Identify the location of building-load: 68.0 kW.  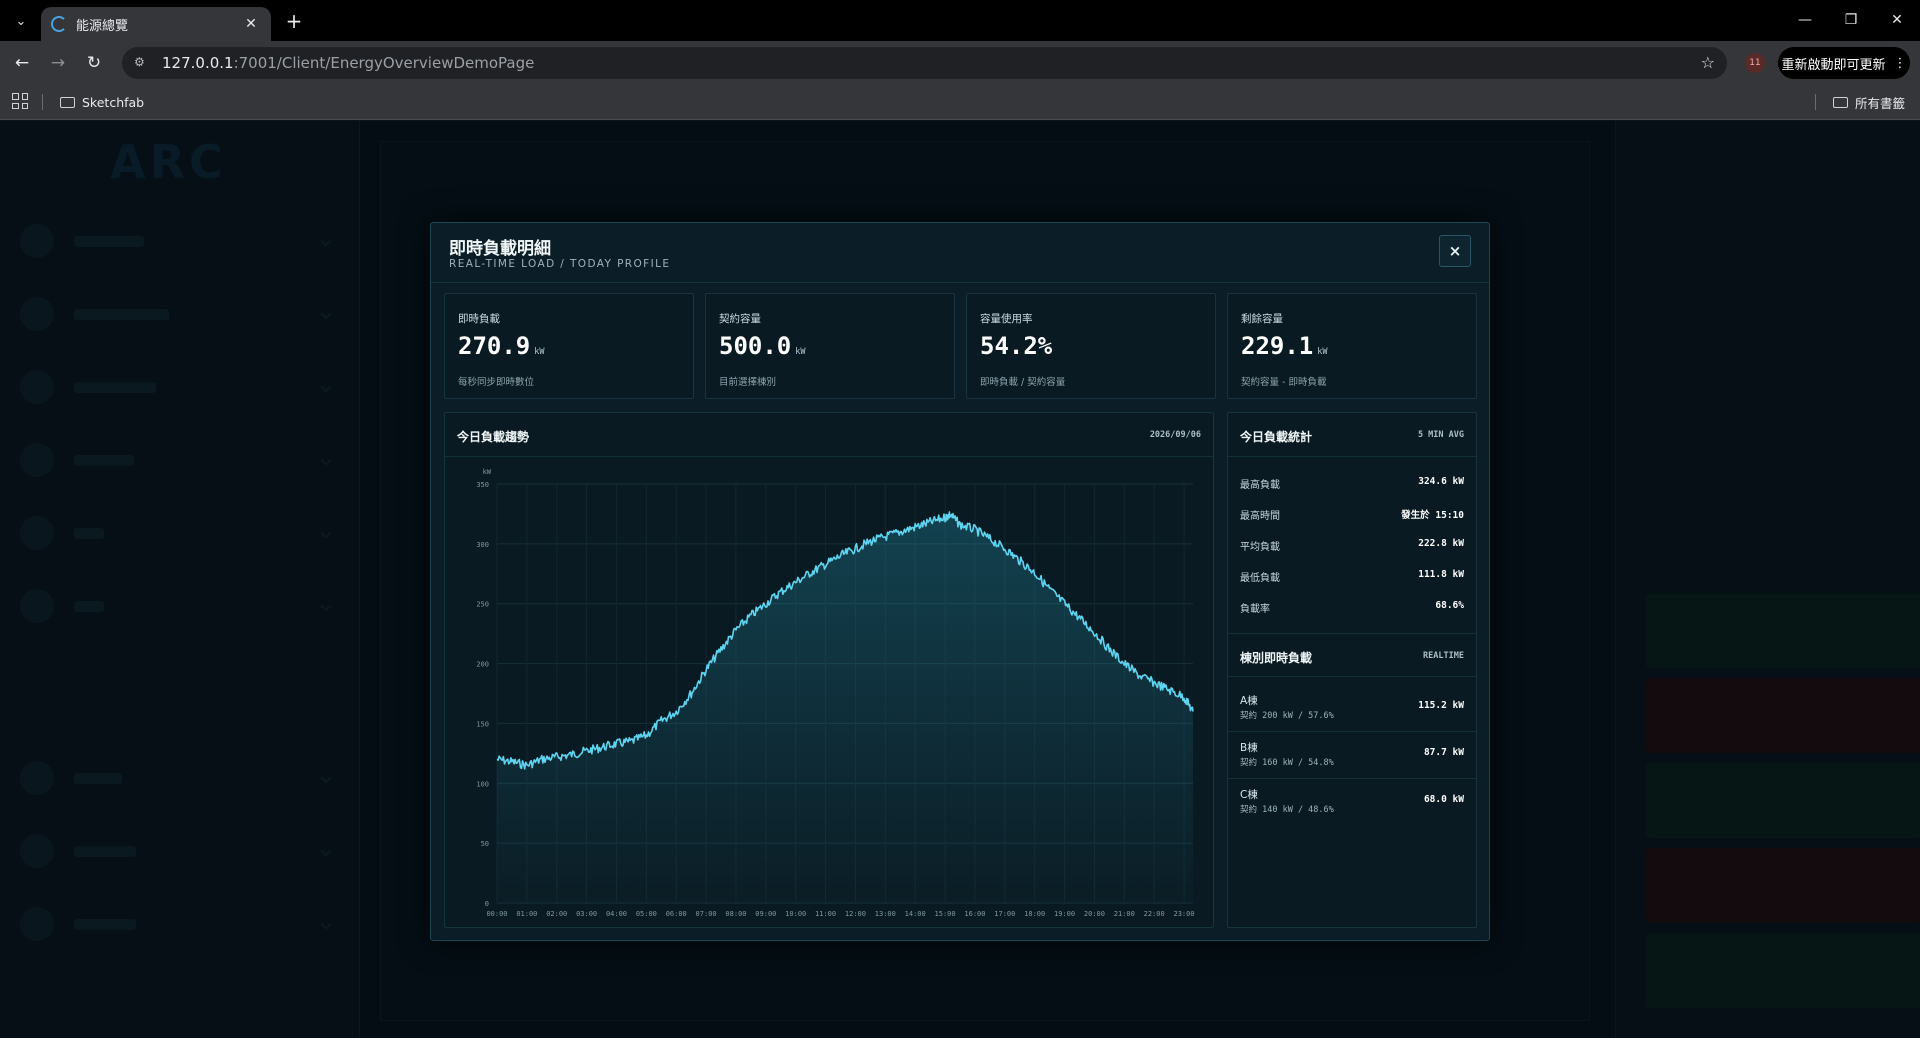
(1443, 799).